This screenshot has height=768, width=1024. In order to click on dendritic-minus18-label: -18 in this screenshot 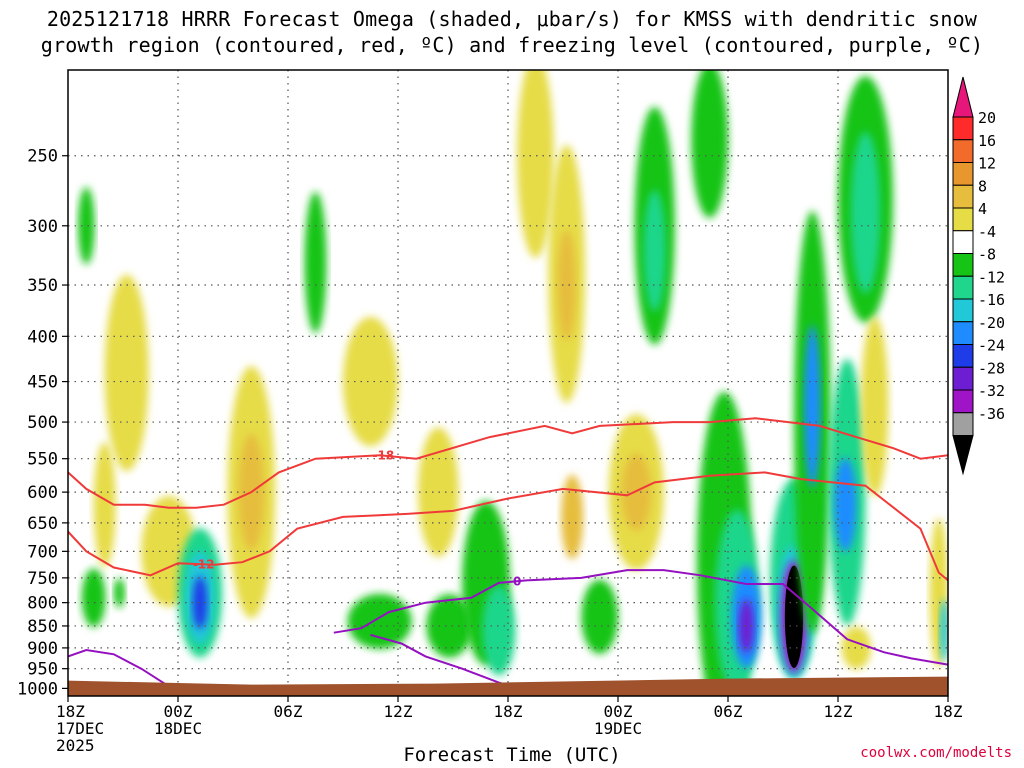, I will do `click(383, 456)`.